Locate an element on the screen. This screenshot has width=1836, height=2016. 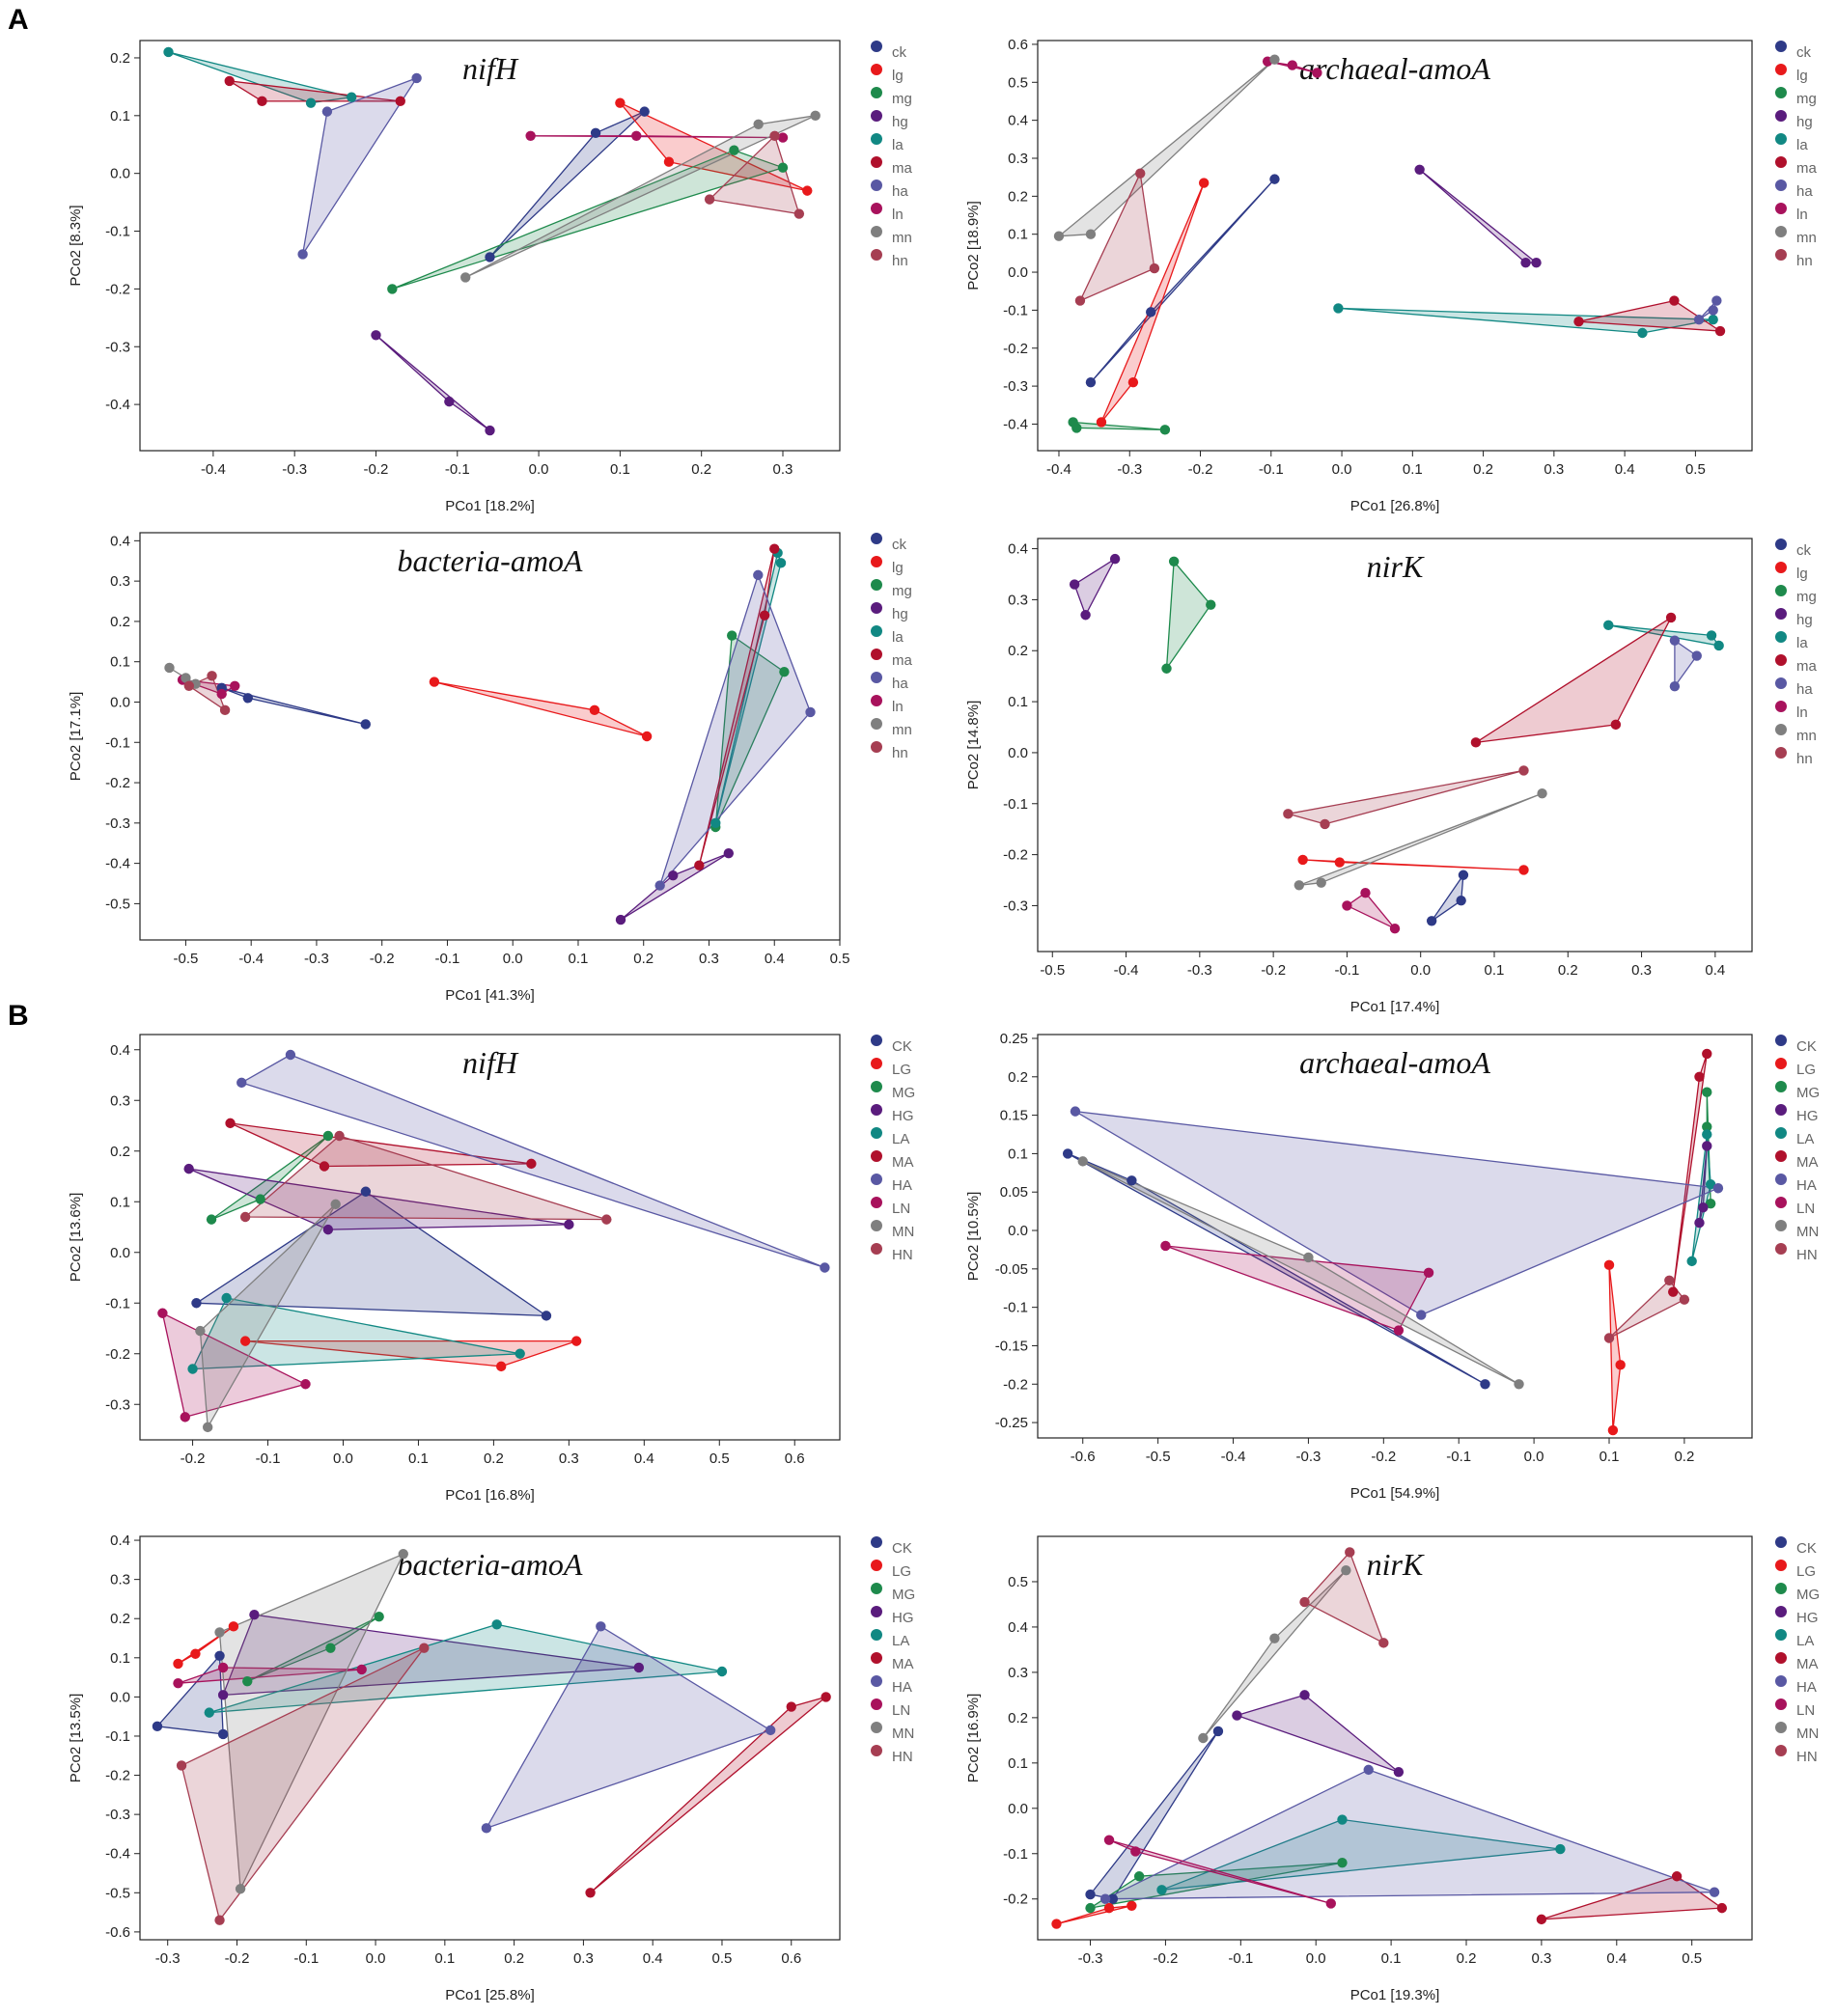
legend-marker-hg is located at coordinates (1781, 1611).